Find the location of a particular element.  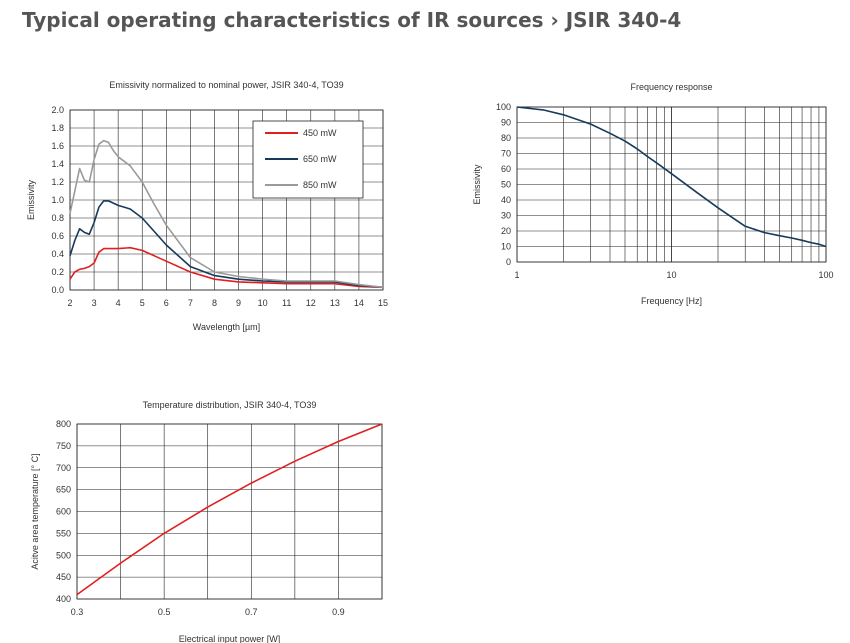

x-tick-label: 15 is located at coordinates (383, 303).